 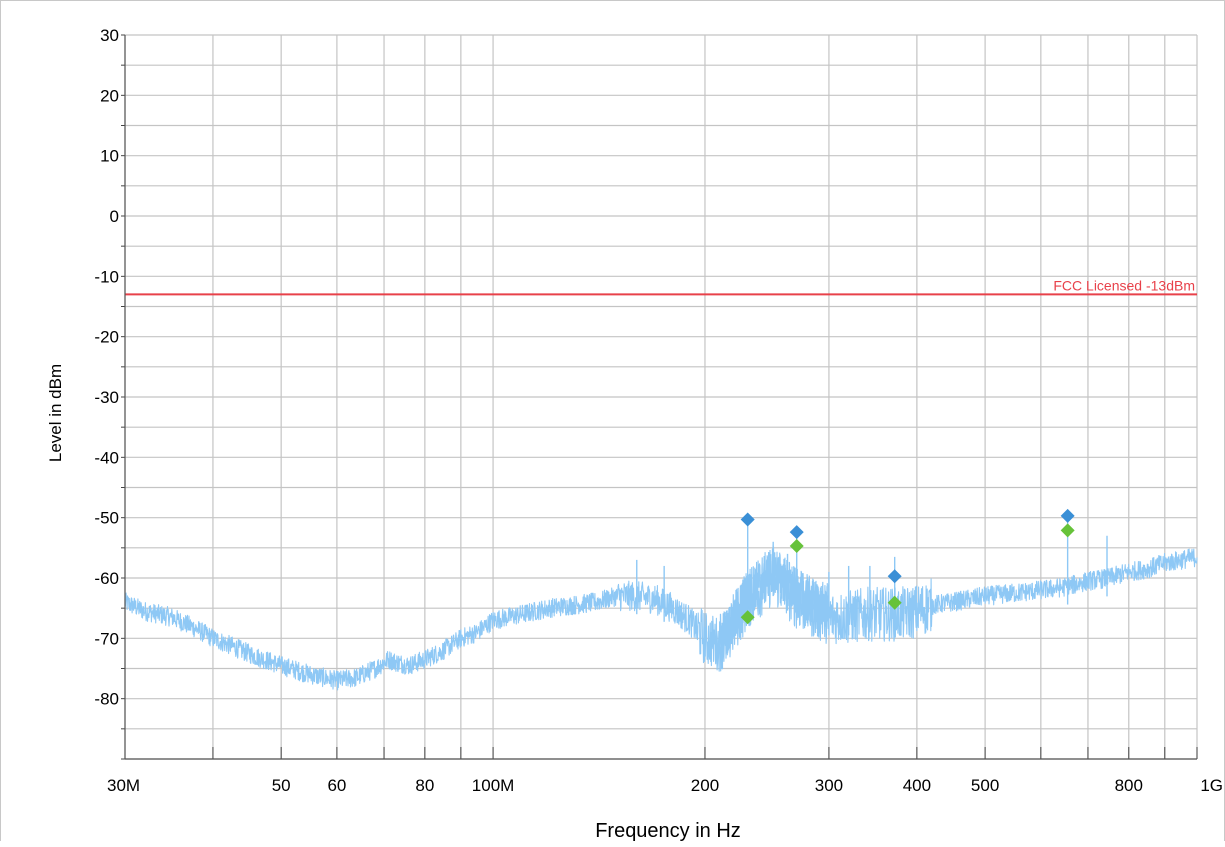 What do you see at coordinates (106, 578) in the screenshot?
I see `y-tick-label: -60` at bounding box center [106, 578].